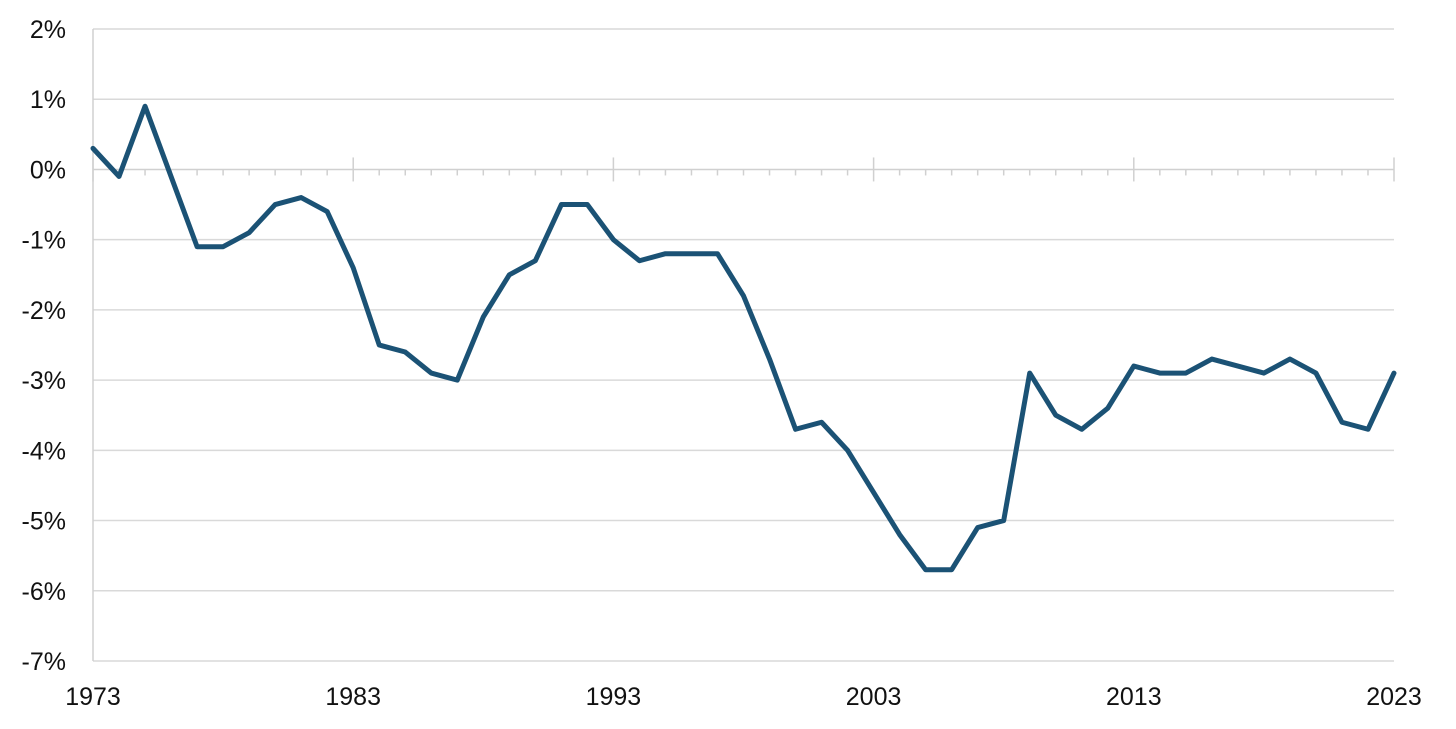 Image resolution: width=1456 pixels, height=729 pixels. Describe the element at coordinates (743, 697) in the screenshot. I see `x-axis-tick-labels: 1973 1983 1993 2003 2013 2023` at that location.